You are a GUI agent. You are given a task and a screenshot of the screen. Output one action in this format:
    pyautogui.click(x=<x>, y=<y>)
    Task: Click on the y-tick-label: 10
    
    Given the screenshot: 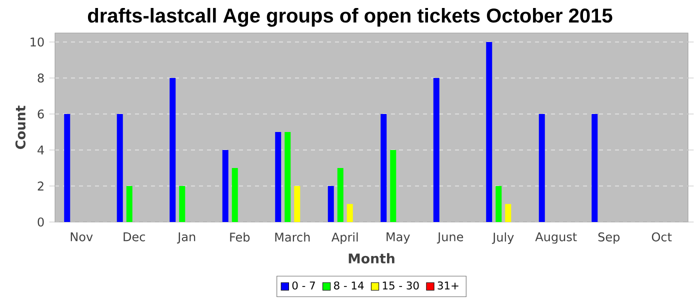 What is the action you would take?
    pyautogui.click(x=37, y=42)
    